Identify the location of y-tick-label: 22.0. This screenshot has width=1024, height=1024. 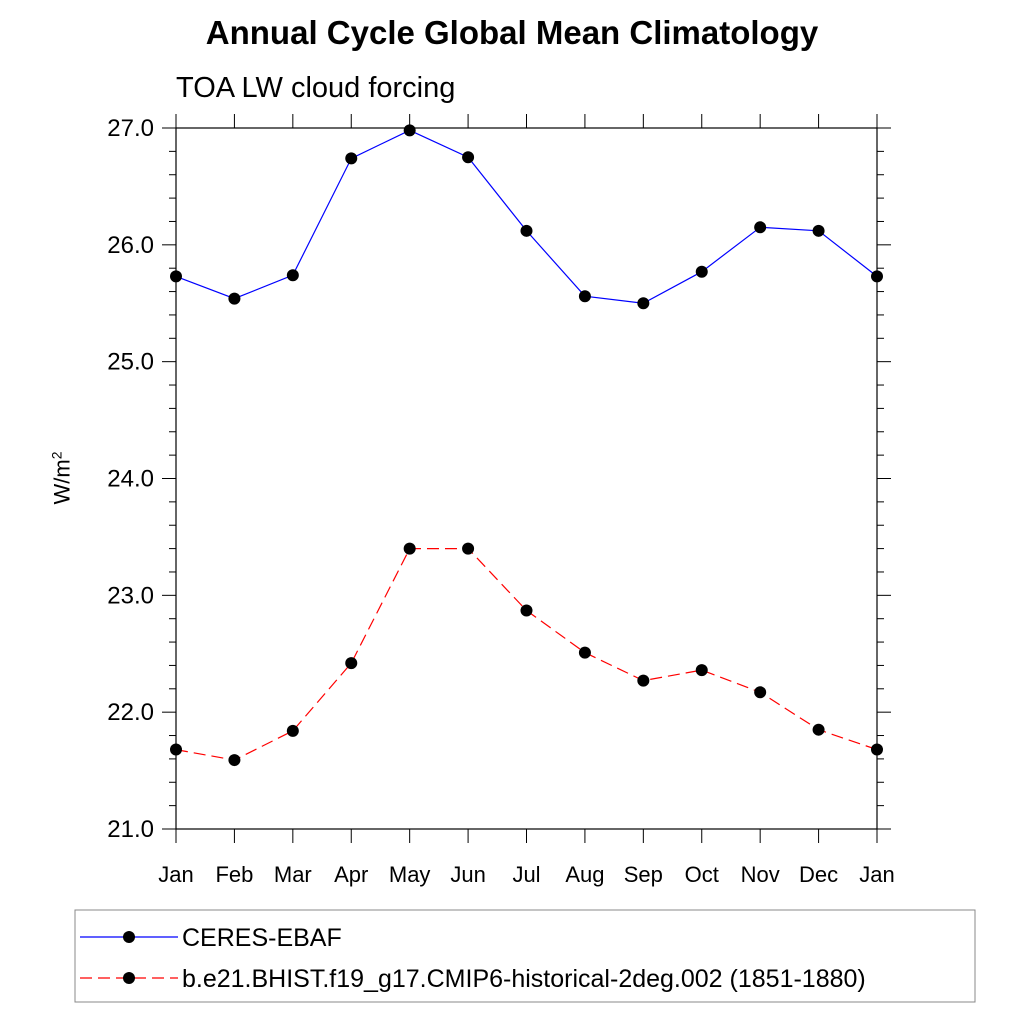
(130, 712).